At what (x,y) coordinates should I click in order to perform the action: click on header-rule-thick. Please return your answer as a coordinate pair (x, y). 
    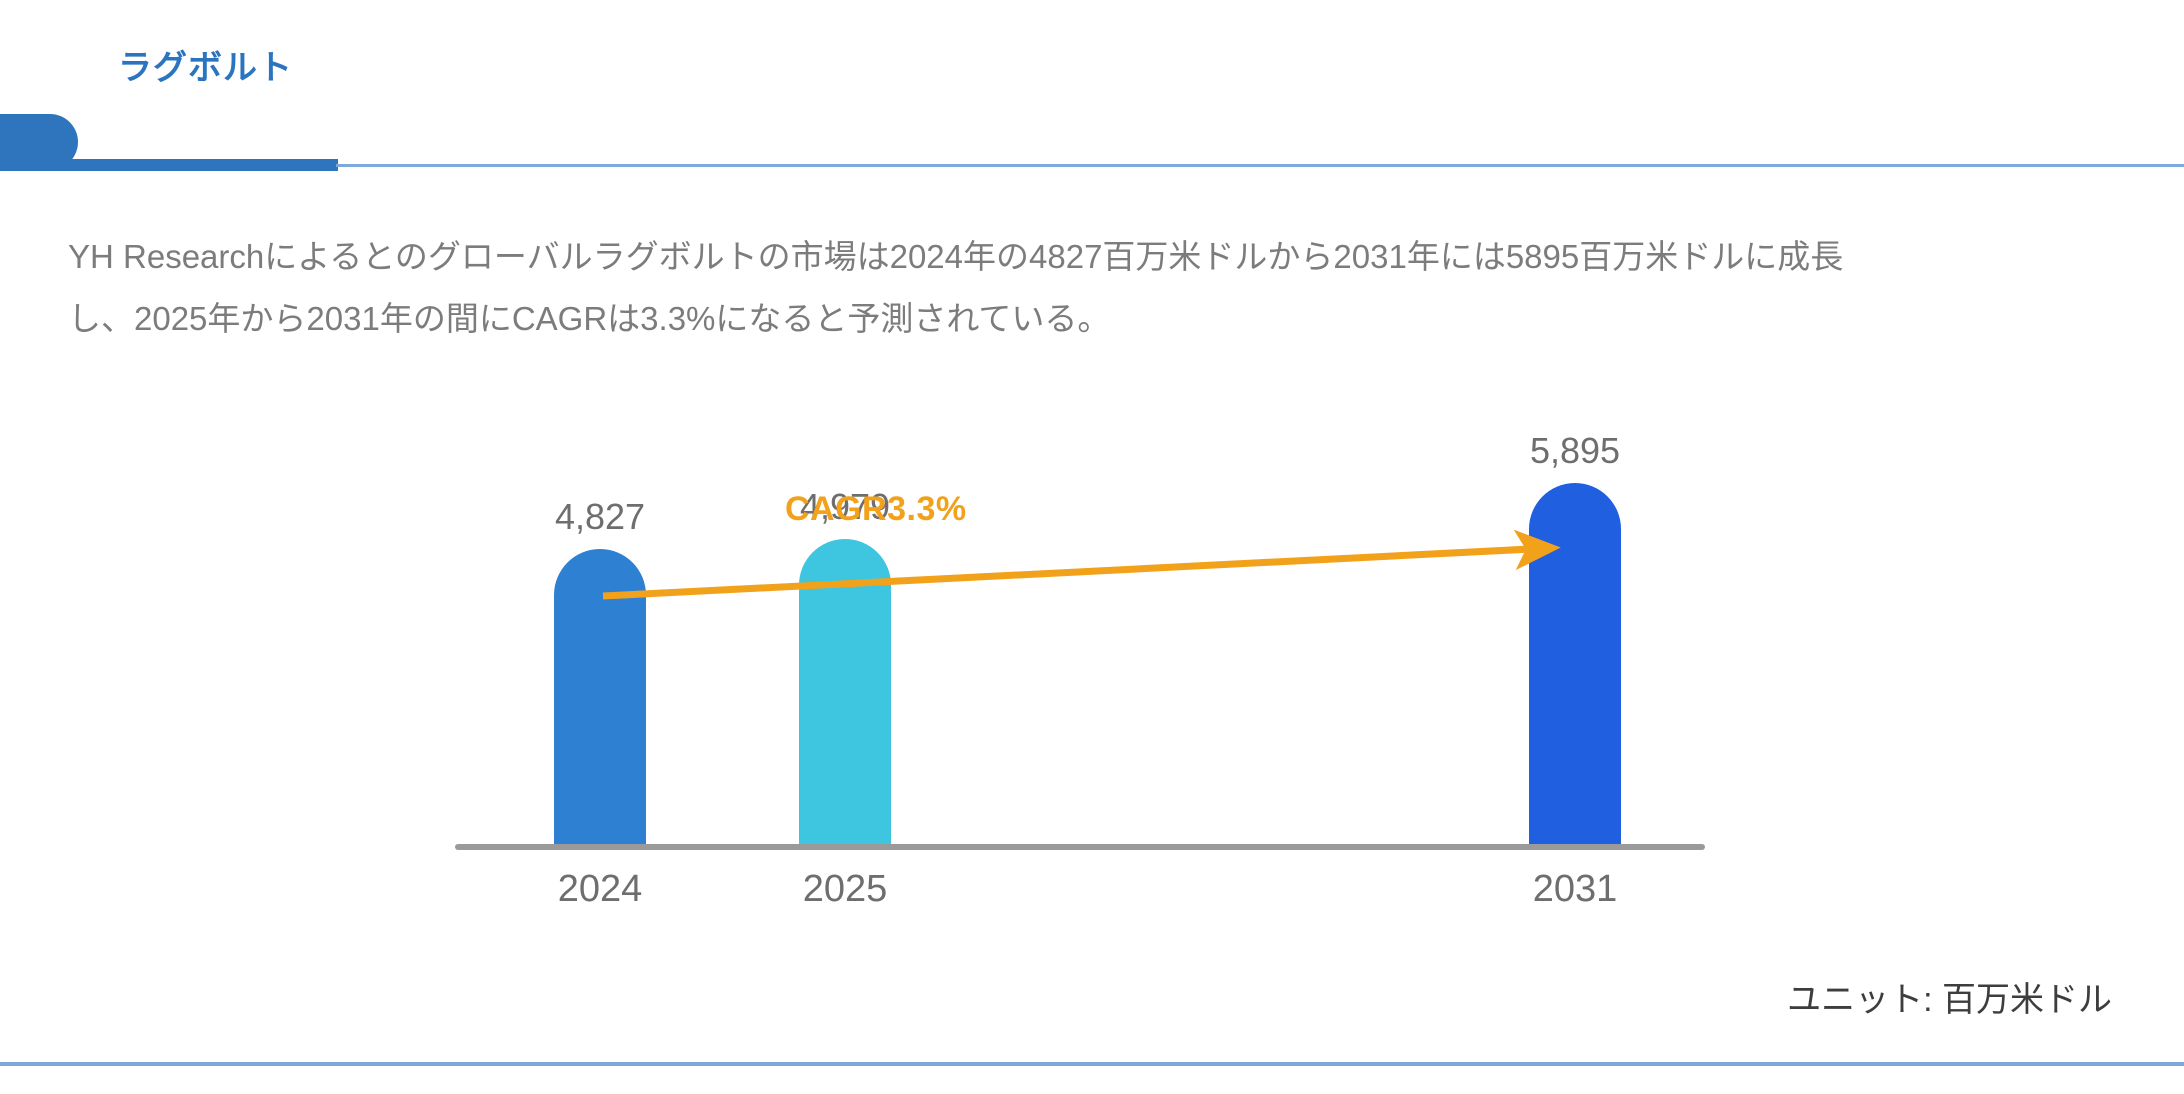
    Looking at the image, I should click on (169, 165).